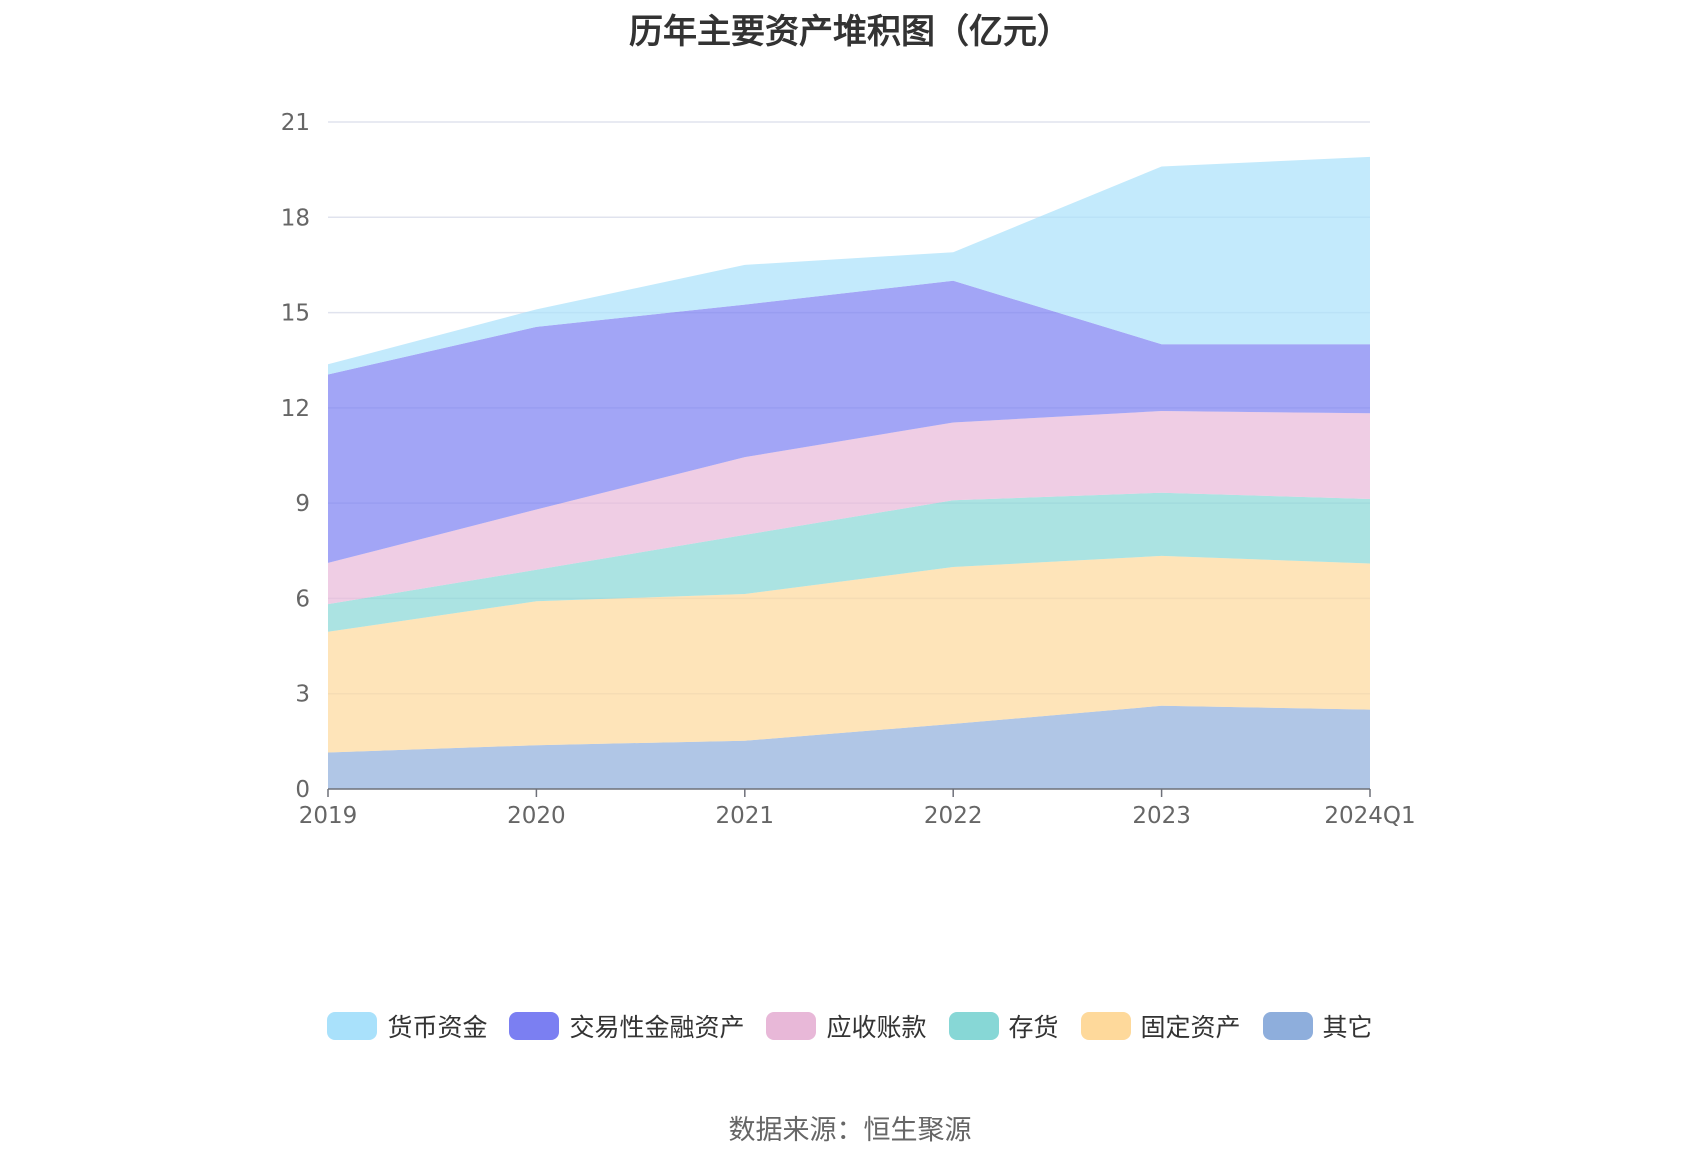 The image size is (1700, 1150). I want to click on legend-label: 固定资产, so click(1190, 1027).